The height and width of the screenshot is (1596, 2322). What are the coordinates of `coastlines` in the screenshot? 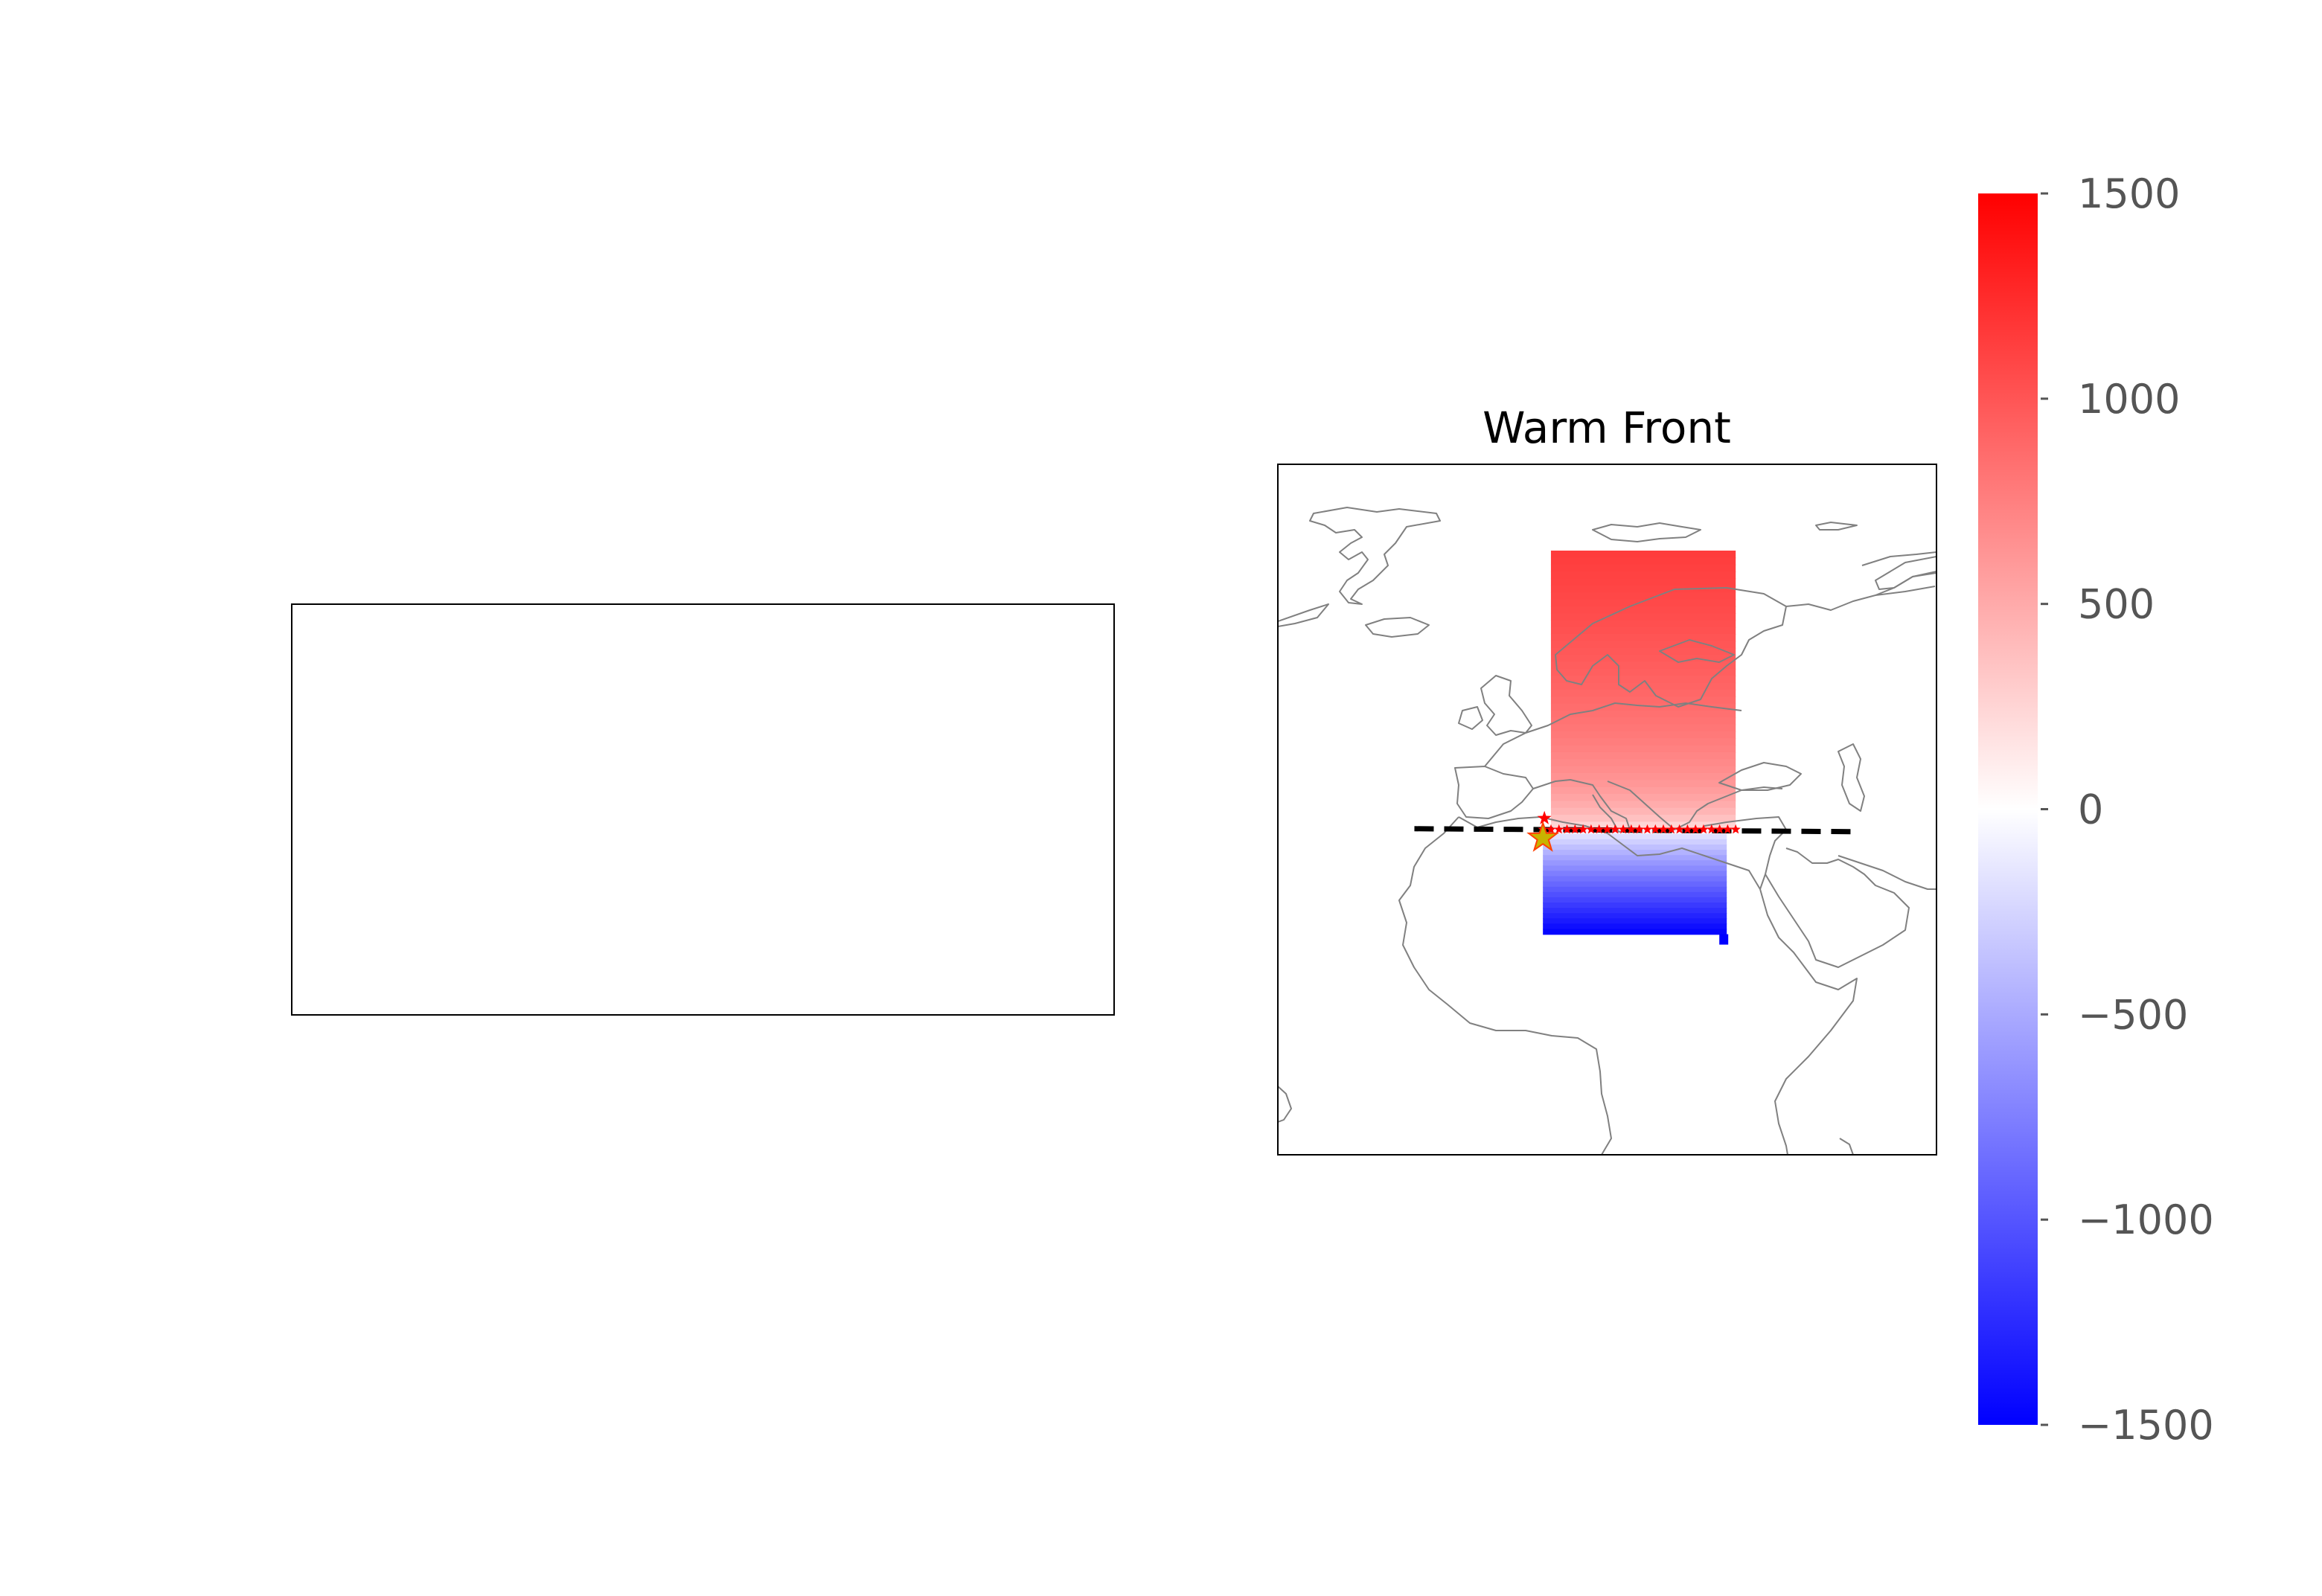 It's located at (1607, 831).